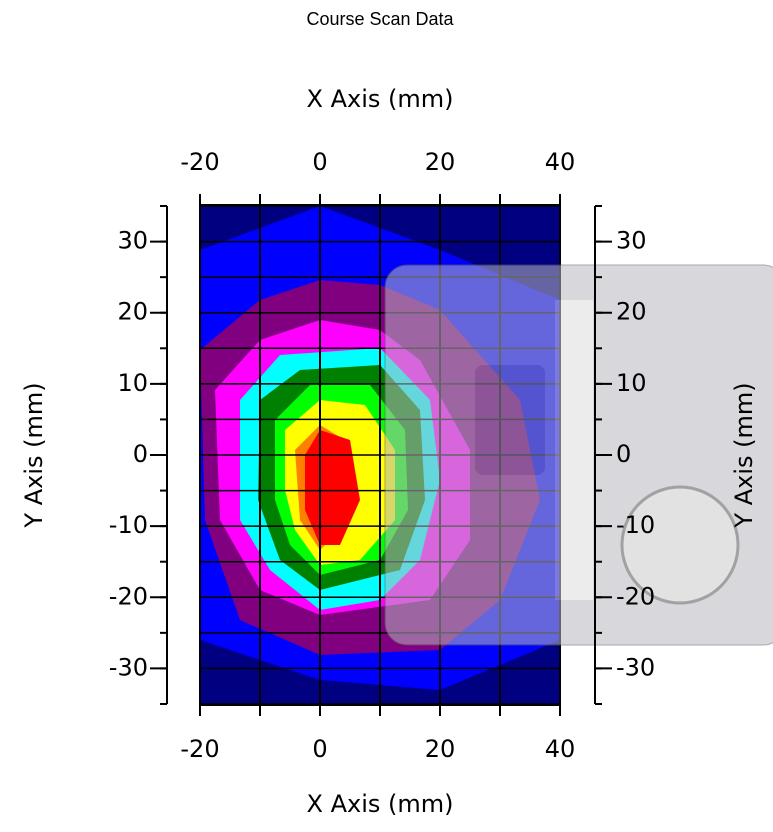 The height and width of the screenshot is (832, 773). Describe the element at coordinates (380, 99) in the screenshot. I see `x-axis-title-top: X Axis (mm)` at that location.